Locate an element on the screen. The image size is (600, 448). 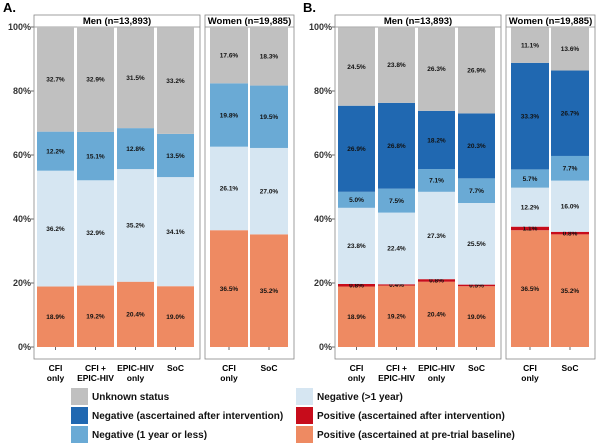
data-label-neg_1yr: 5.7% is located at coordinates (530, 179).